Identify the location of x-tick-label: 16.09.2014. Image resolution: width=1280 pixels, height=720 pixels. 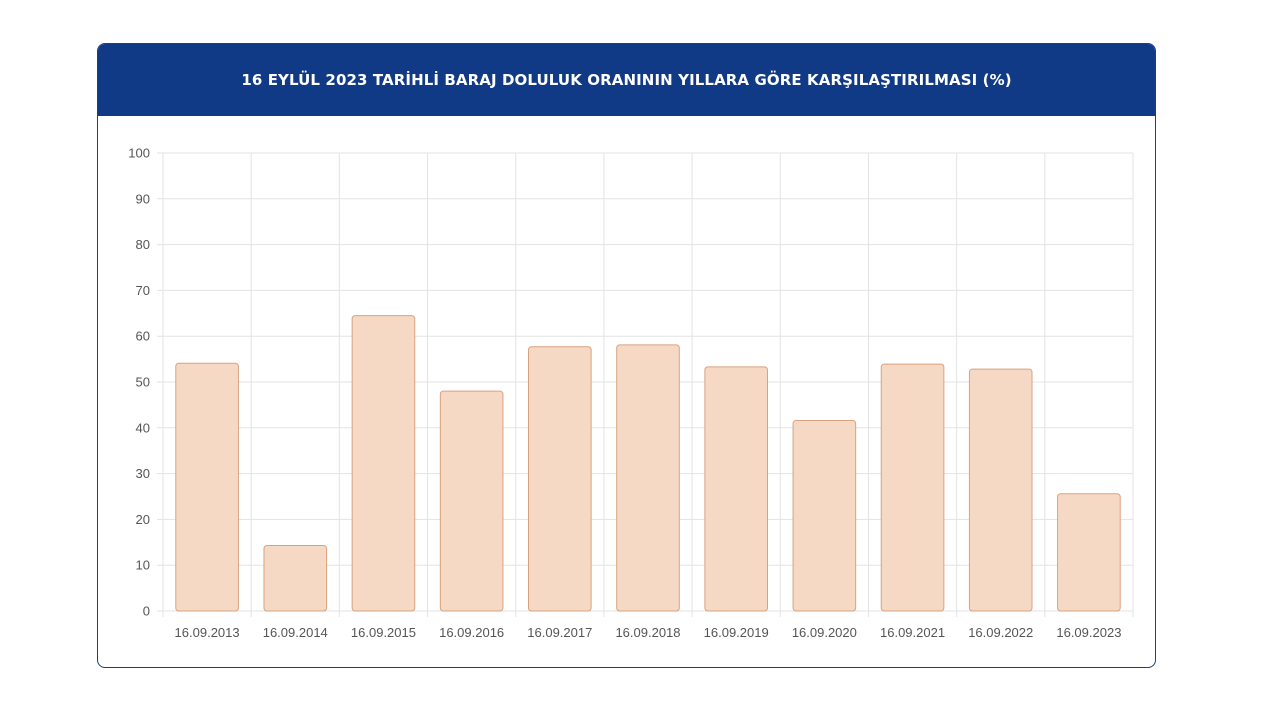
(295, 632).